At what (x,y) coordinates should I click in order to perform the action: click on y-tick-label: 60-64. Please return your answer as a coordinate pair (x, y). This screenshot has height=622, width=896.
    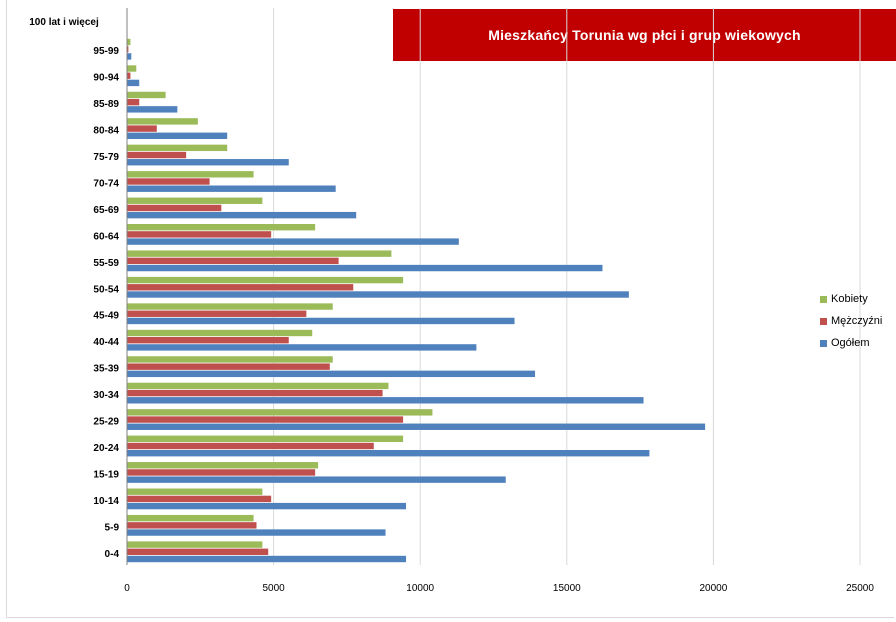
    Looking at the image, I should click on (106, 236).